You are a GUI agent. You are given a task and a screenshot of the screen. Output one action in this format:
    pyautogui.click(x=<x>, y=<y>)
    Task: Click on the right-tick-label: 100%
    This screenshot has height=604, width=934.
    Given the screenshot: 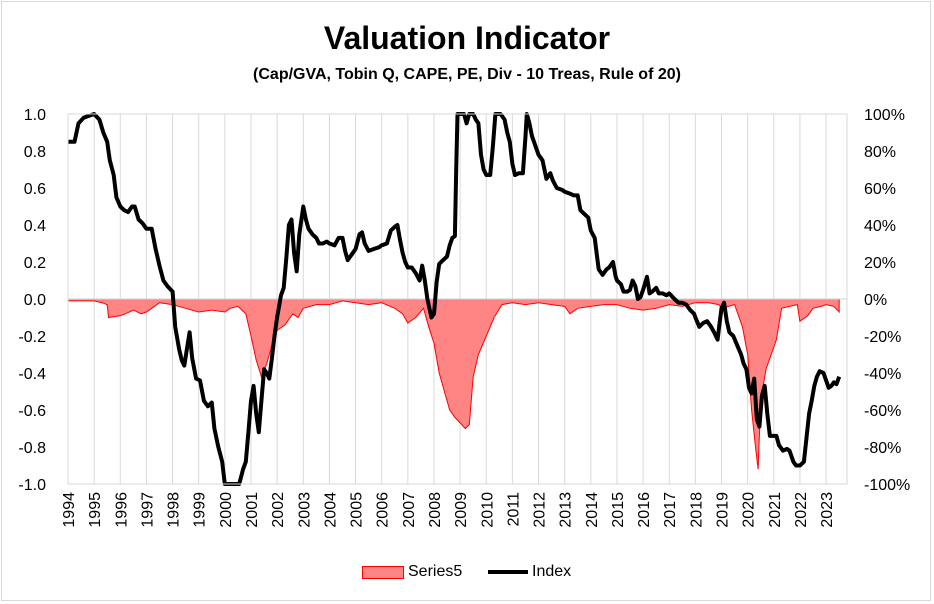 What is the action you would take?
    pyautogui.click(x=884, y=115)
    